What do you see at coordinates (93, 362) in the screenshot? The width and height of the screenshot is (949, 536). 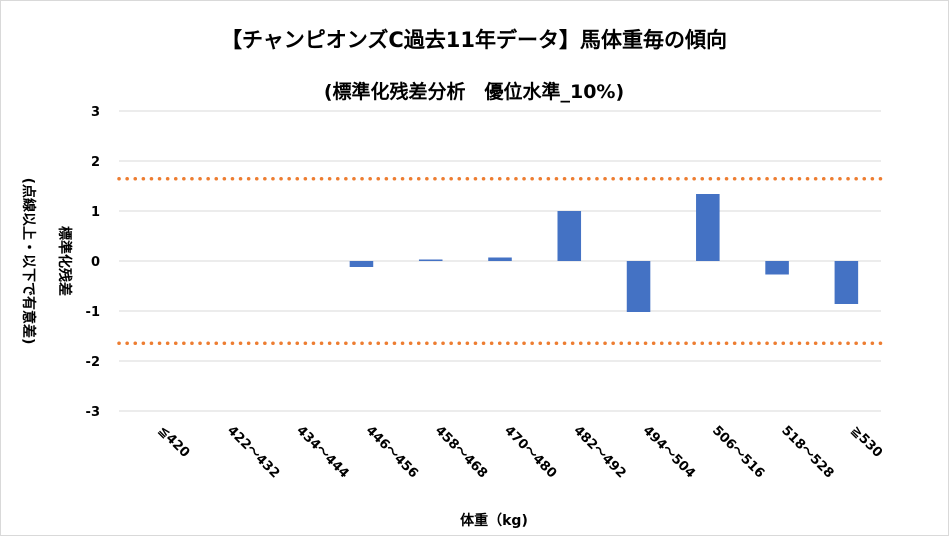 I see `y-tick-label: -2` at bounding box center [93, 362].